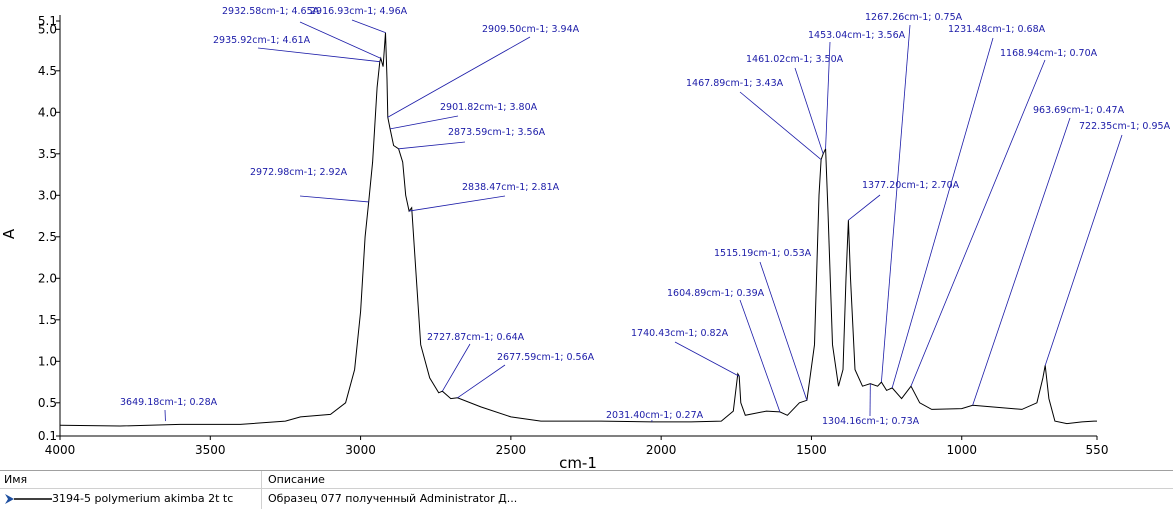 The image size is (1173, 510). What do you see at coordinates (262, 40) in the screenshot?
I see `annotation-label: 2935.92cm-1; 4.61A` at bounding box center [262, 40].